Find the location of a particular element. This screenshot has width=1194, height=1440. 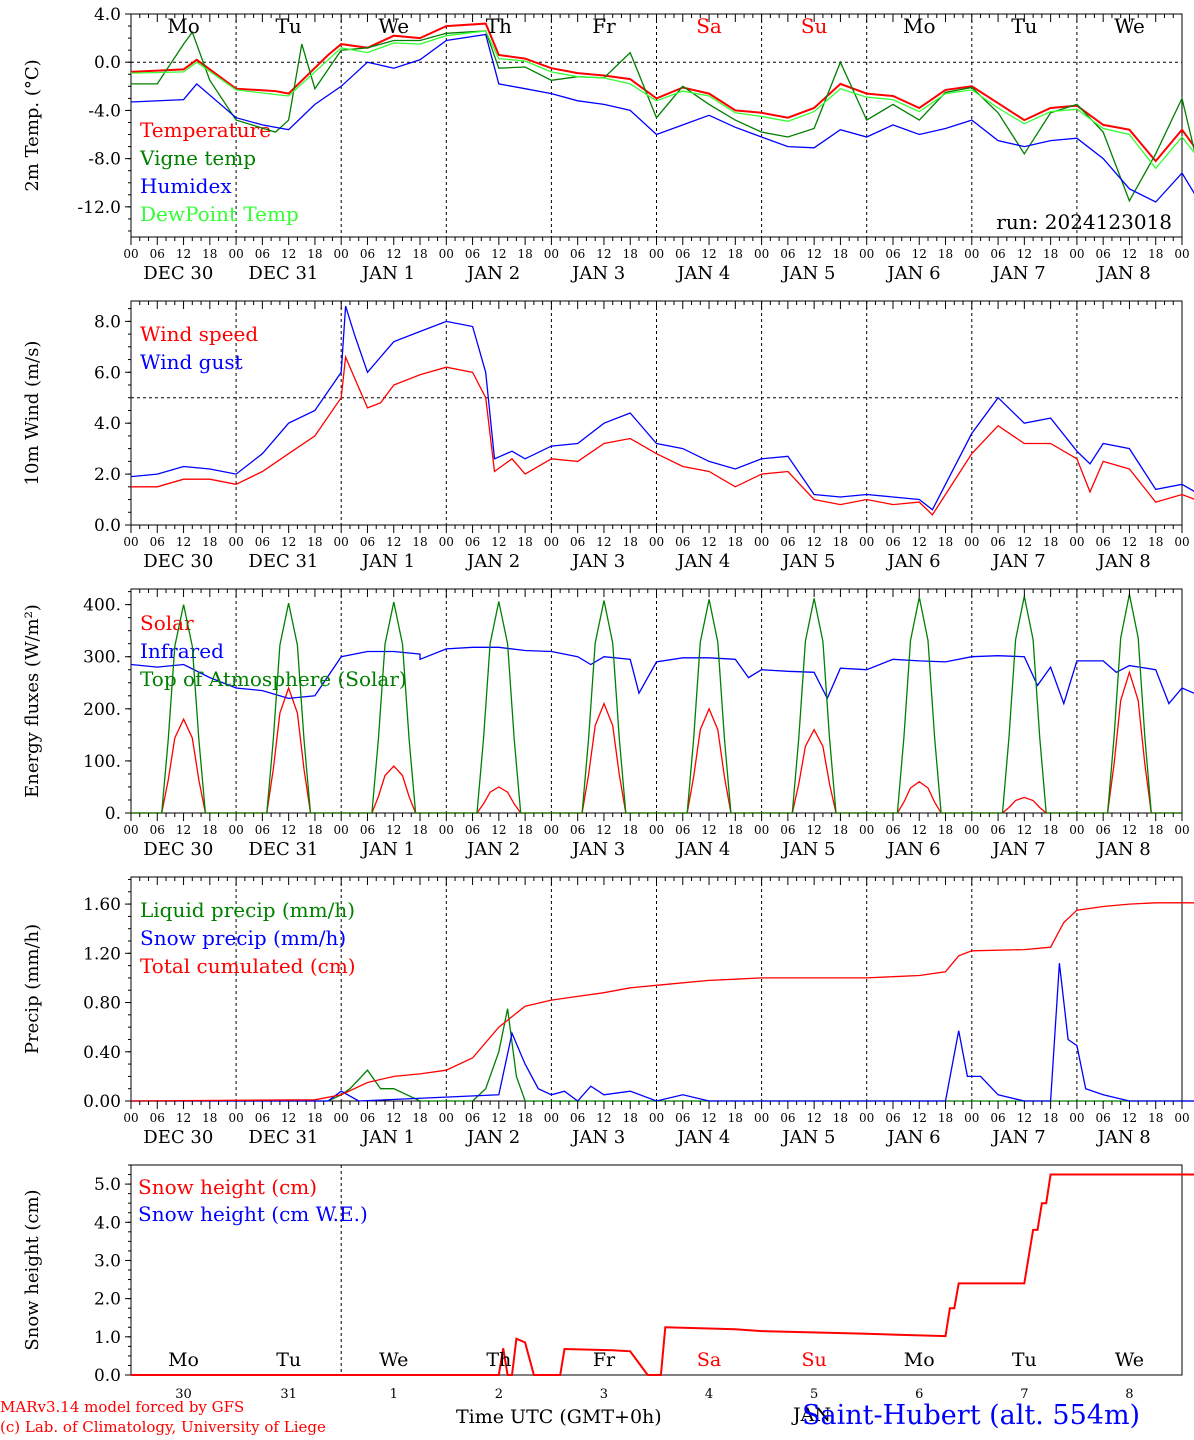

station-overlap-label: JAN is located at coordinates (812, 1415).